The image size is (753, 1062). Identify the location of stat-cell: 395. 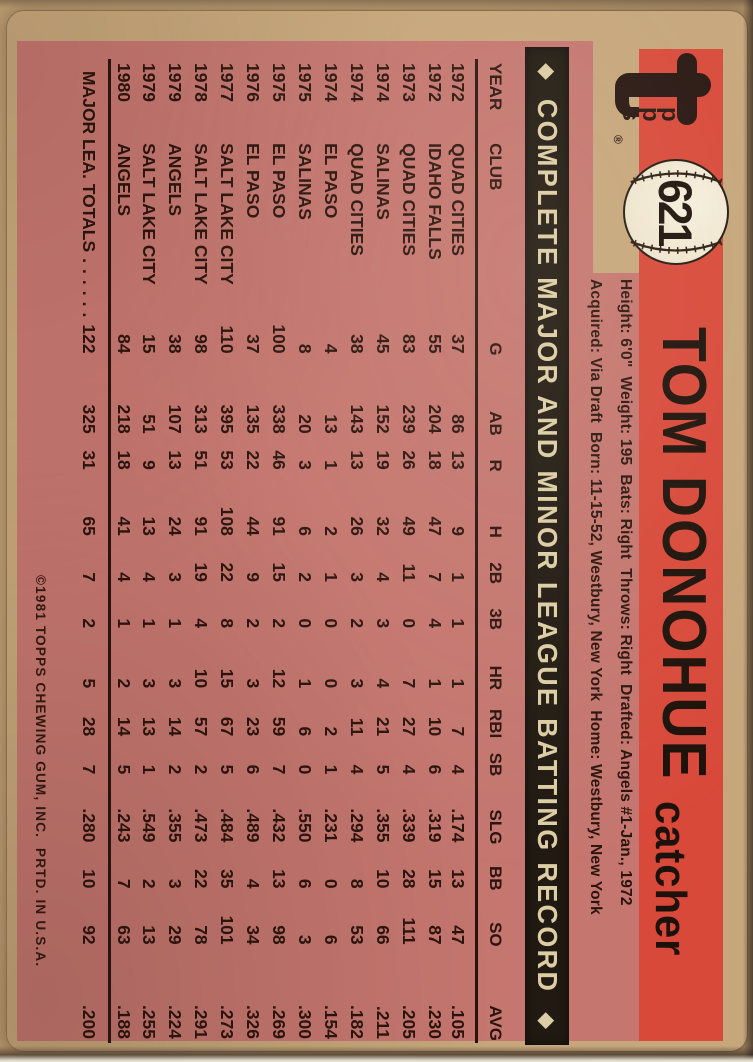
(227, 419).